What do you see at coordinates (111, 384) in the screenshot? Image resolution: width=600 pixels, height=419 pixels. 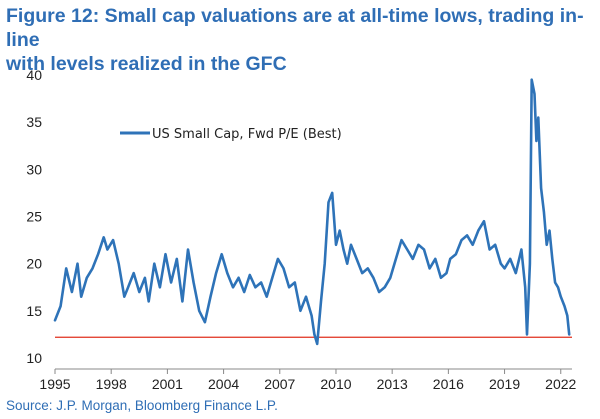 I see `x-tick-label: 1998` at bounding box center [111, 384].